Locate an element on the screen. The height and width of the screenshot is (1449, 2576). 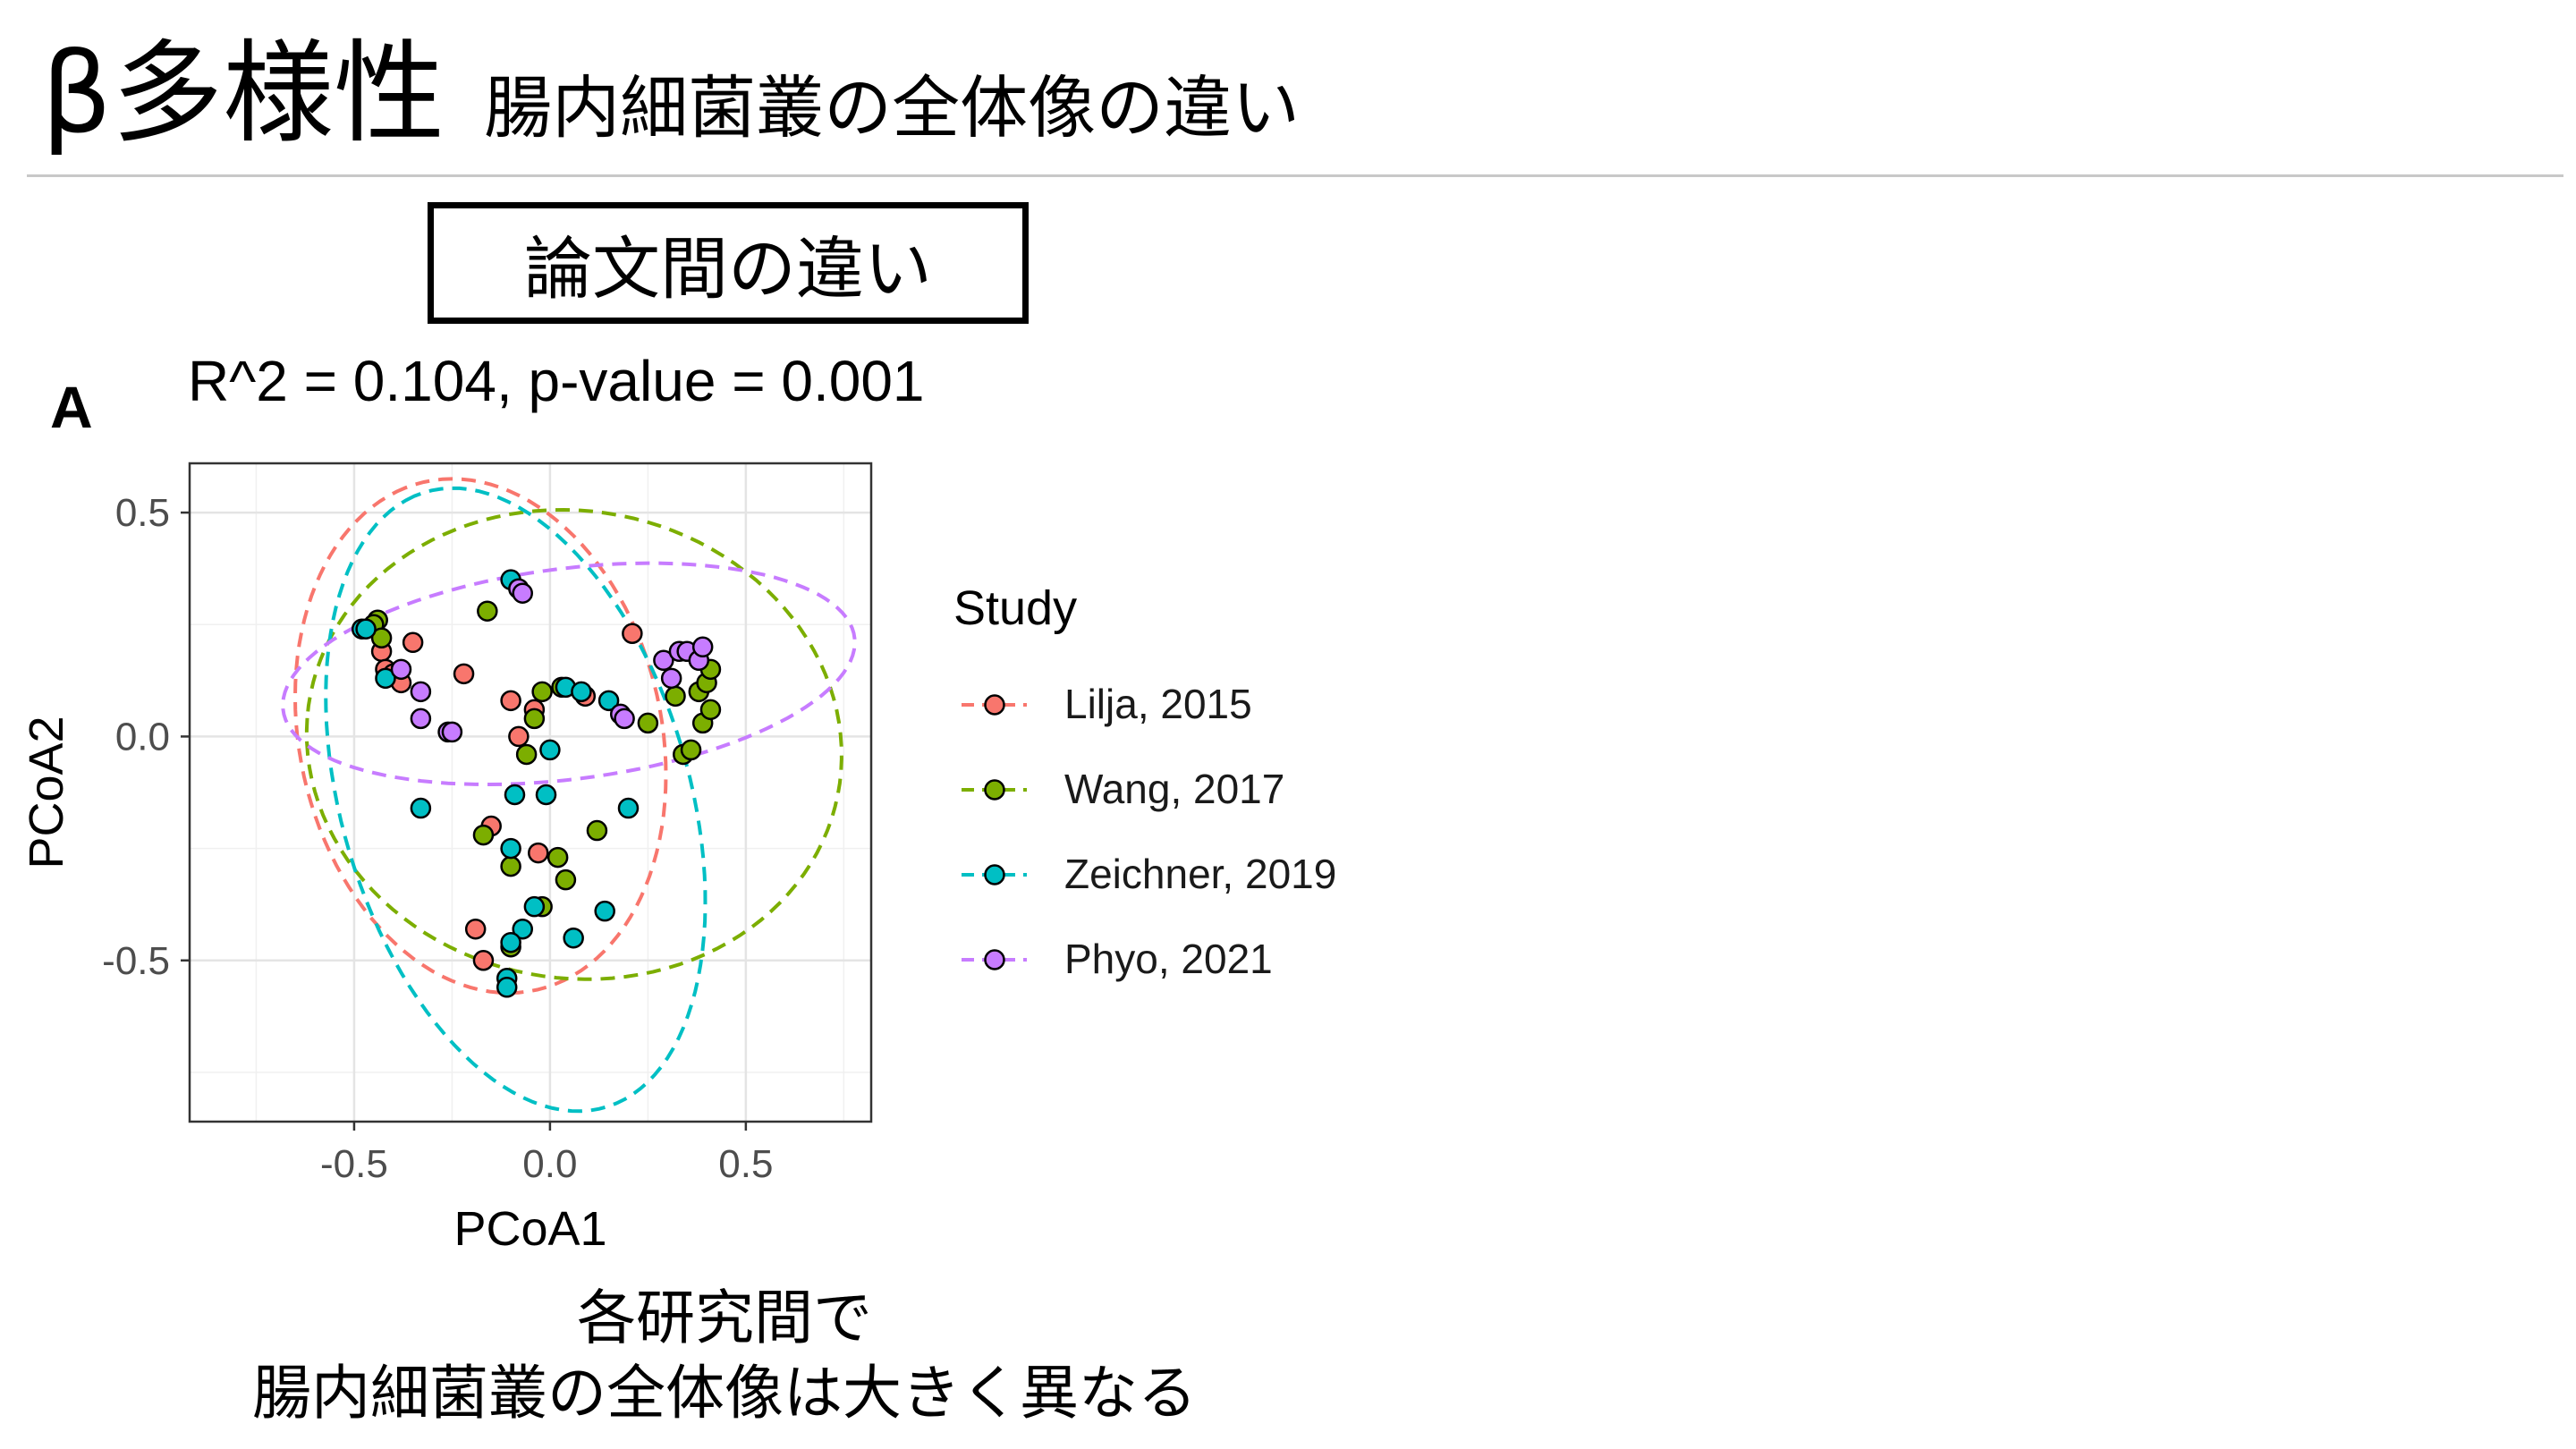
plot-panel-border is located at coordinates (530, 792).